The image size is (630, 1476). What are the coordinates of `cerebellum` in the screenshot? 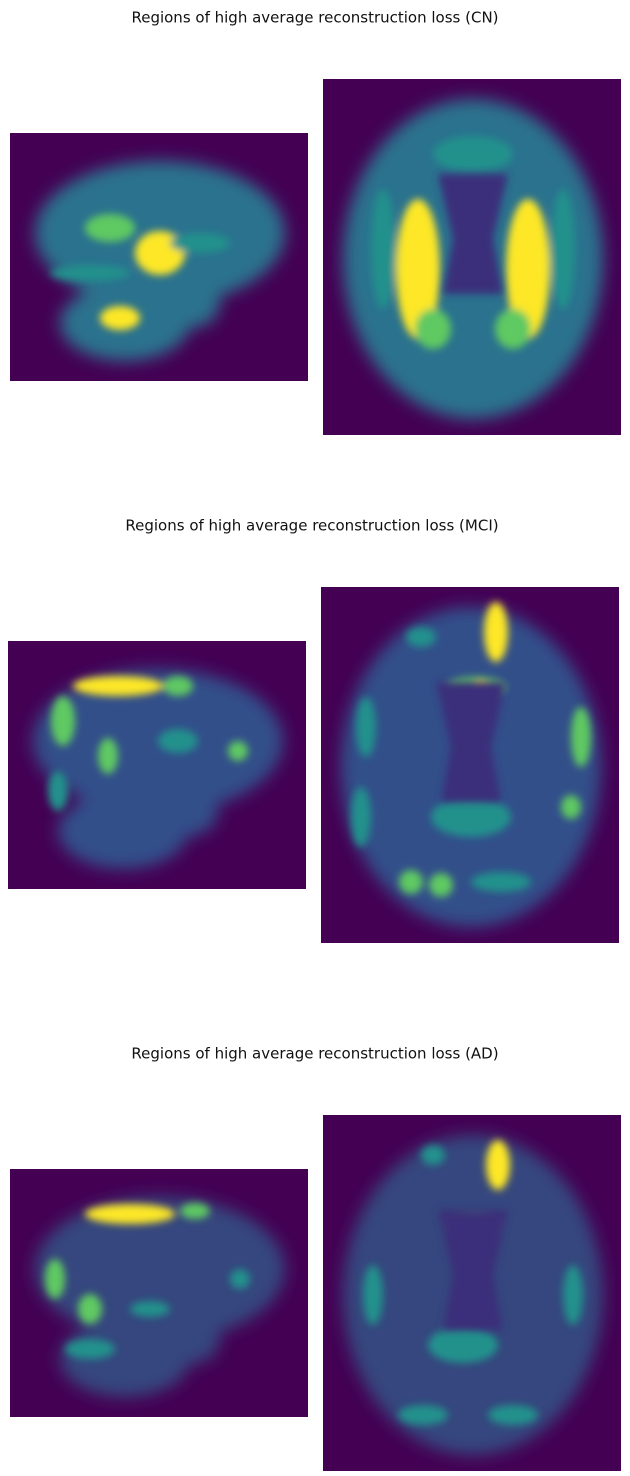 It's located at (123, 831).